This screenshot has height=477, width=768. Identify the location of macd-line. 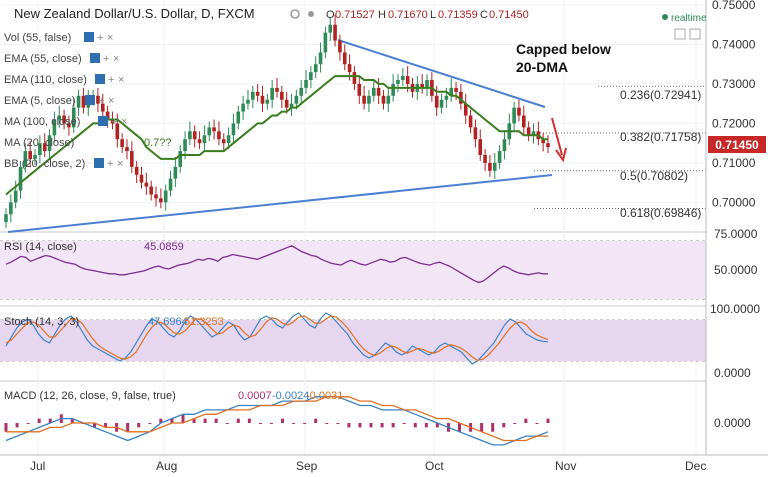
(277, 421).